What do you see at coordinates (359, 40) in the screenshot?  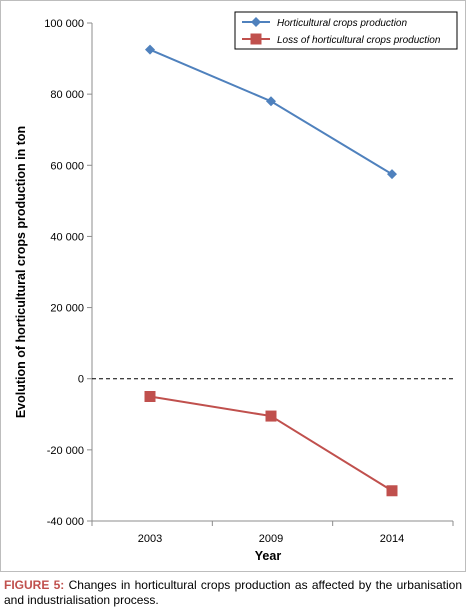 I see `legend-label: Loss of horticultural crops production` at bounding box center [359, 40].